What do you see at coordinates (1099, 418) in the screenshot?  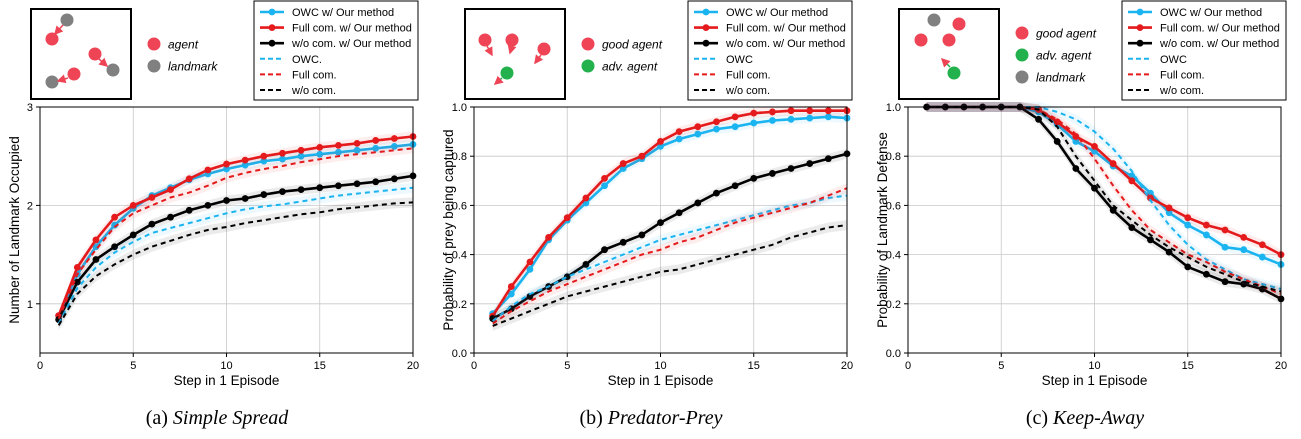 I see `caption-title: Keep-Away` at bounding box center [1099, 418].